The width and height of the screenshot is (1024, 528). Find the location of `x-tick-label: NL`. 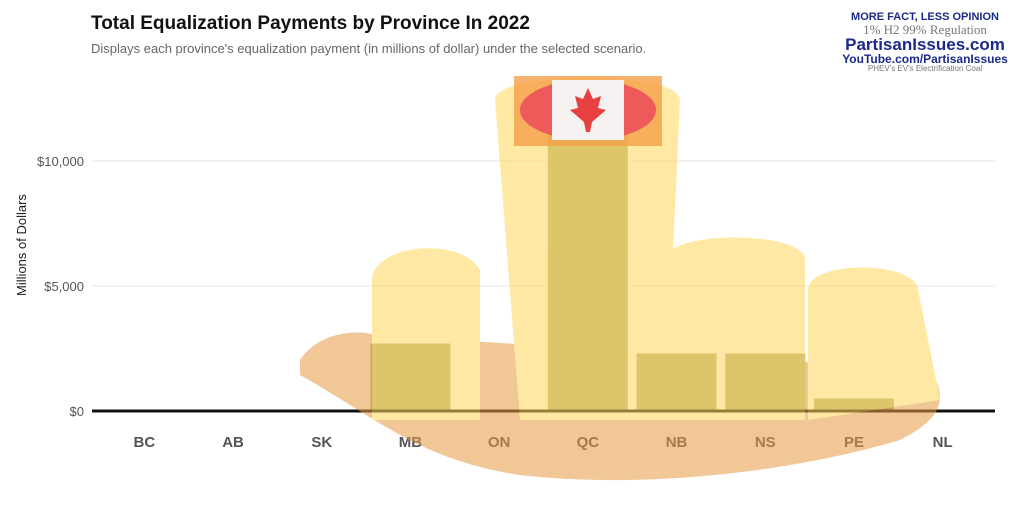

x-tick-label: NL is located at coordinates (943, 442).